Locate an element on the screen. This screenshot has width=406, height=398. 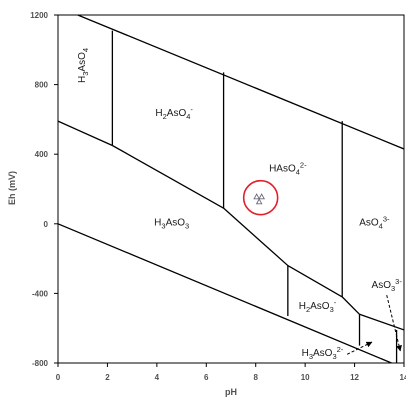
y-axis-title: Eh (mV) is located at coordinates (12, 188).